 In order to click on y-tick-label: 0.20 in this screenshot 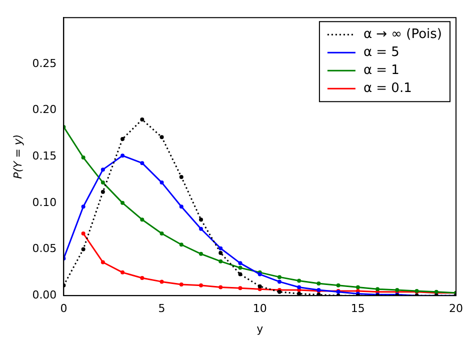, I will do `click(44, 109)`.